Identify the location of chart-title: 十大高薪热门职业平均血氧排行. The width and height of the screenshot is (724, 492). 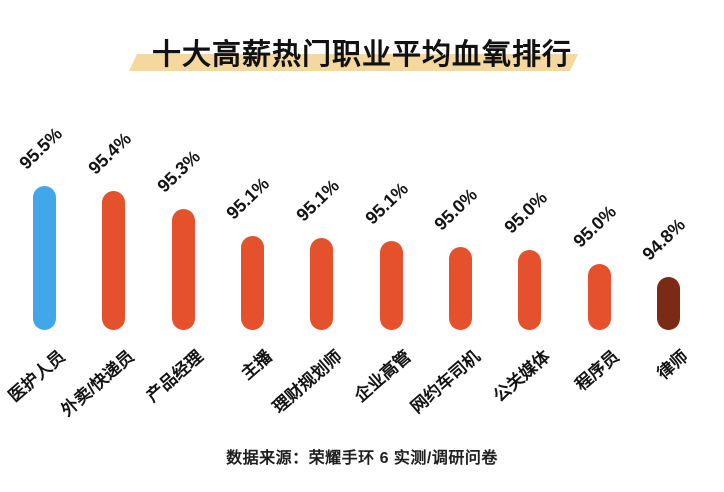
(361, 55).